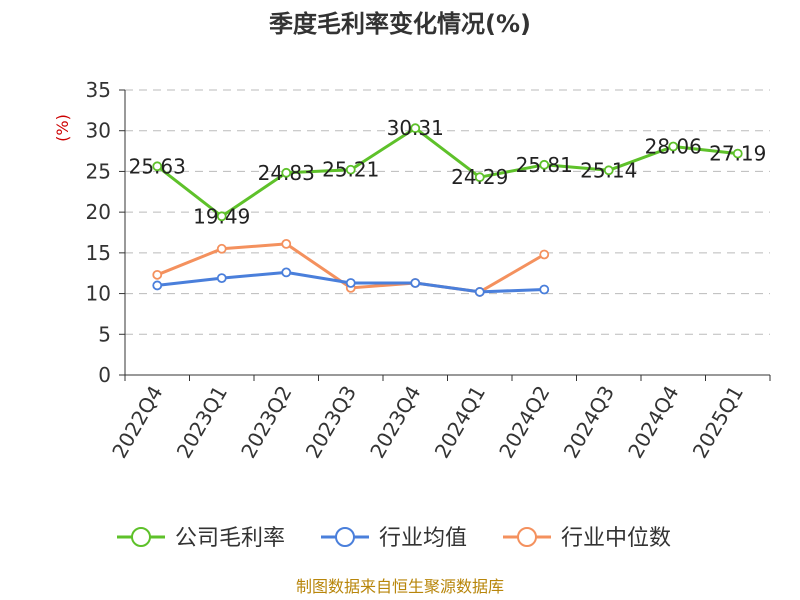  What do you see at coordinates (98, 90) in the screenshot?
I see `y-tick-label: 35` at bounding box center [98, 90].